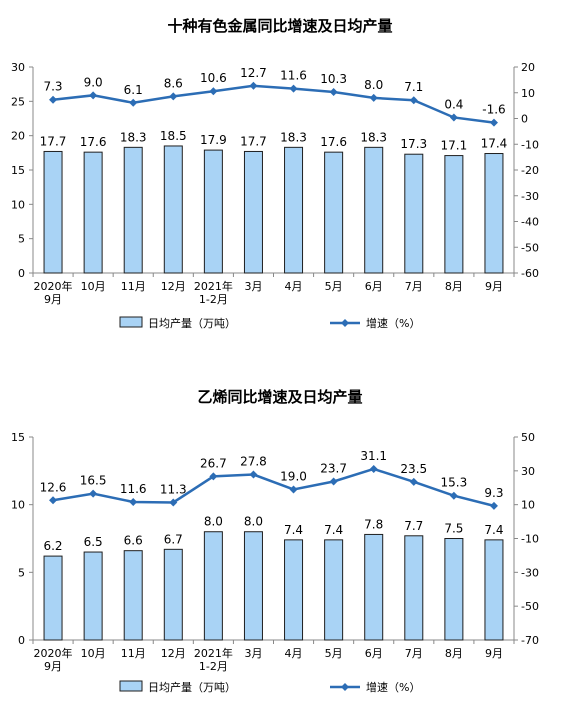 Image resolution: width=561 pixels, height=714 pixels. What do you see at coordinates (494, 653) in the screenshot?
I see `x-tick-label: 9月` at bounding box center [494, 653].